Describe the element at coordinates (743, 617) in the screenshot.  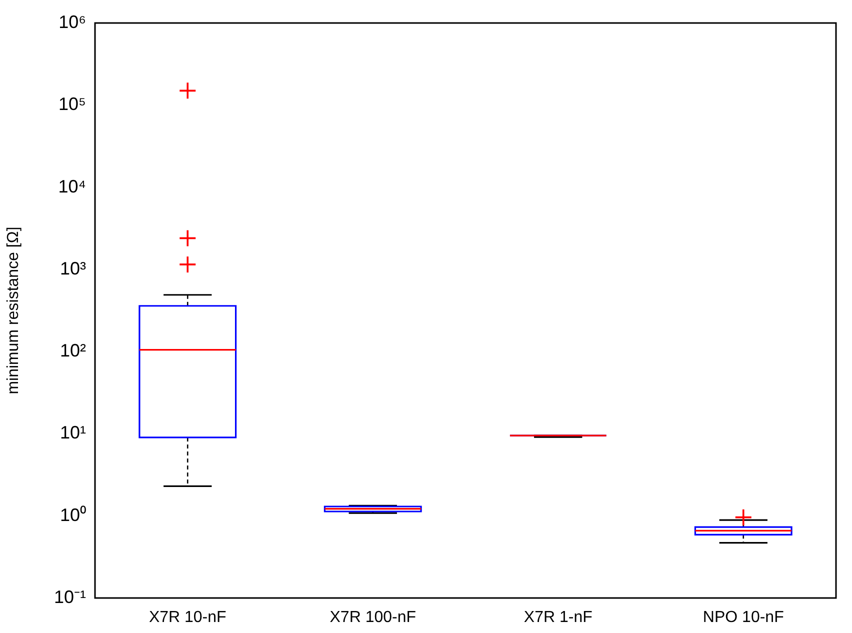
I see `x-tick-label: NPO 10-nF` at that location.